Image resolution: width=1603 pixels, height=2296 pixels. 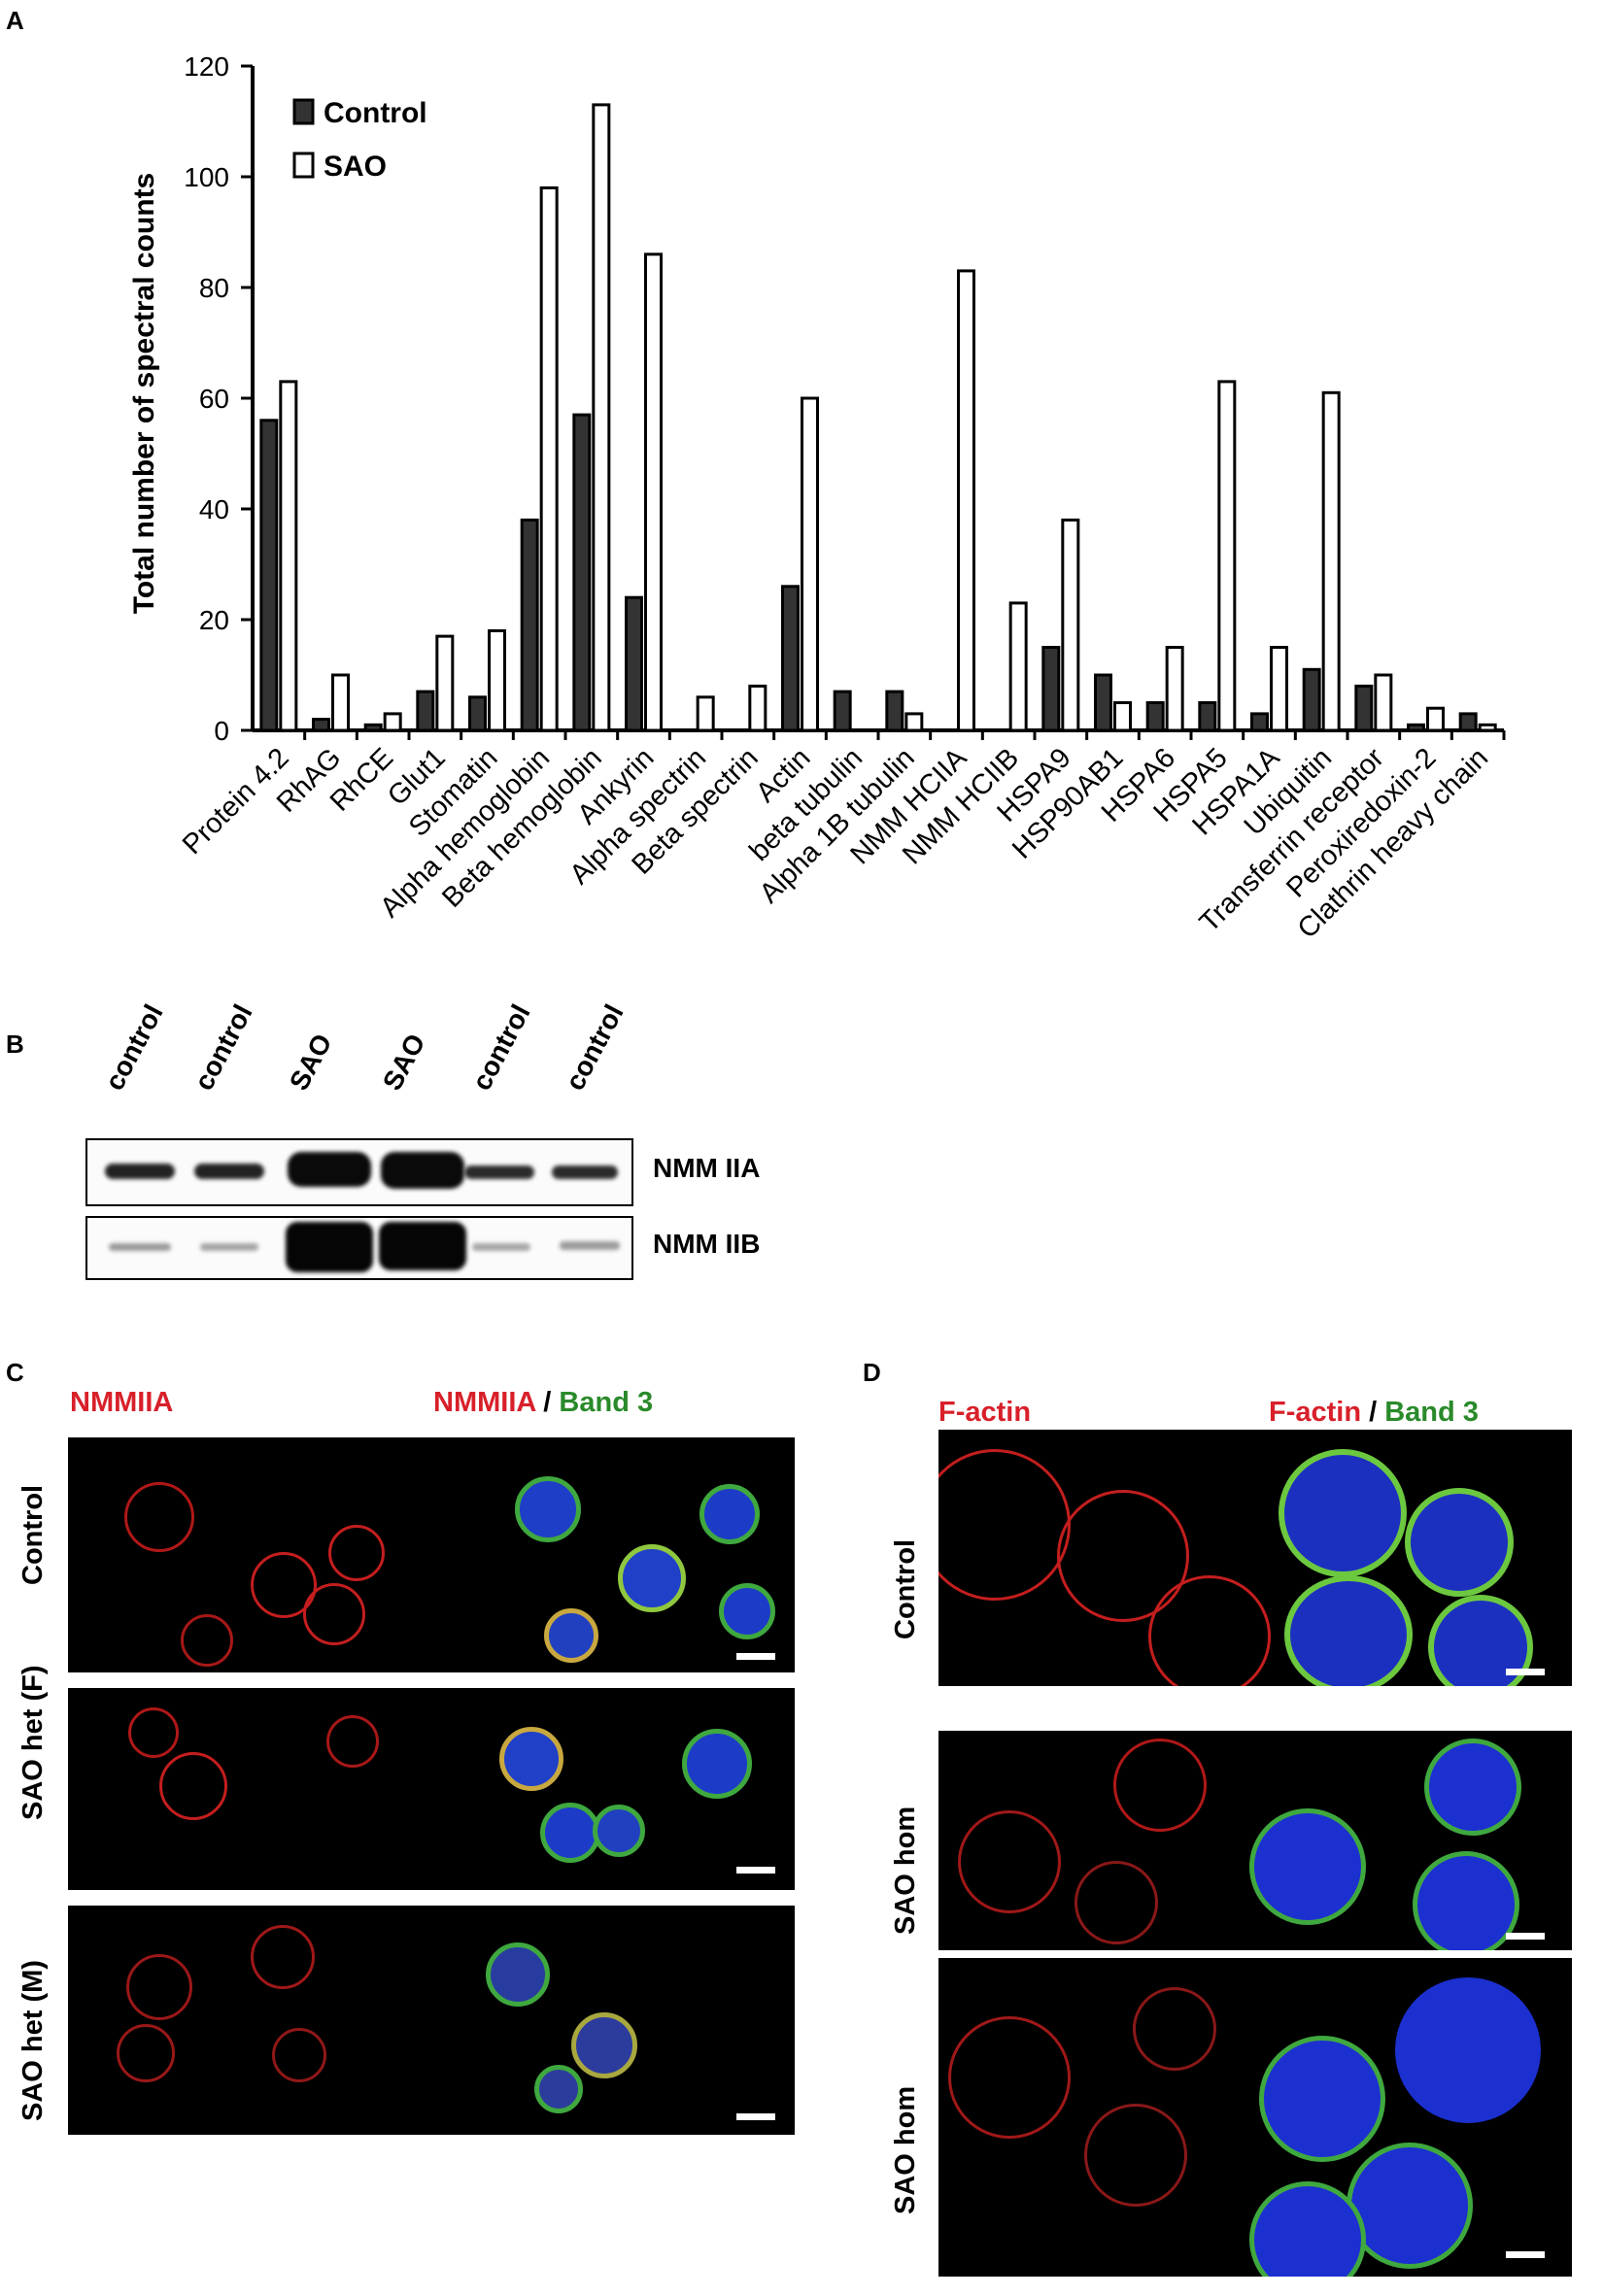 What do you see at coordinates (15, 1044) in the screenshot?
I see `panel-label-b: B` at bounding box center [15, 1044].